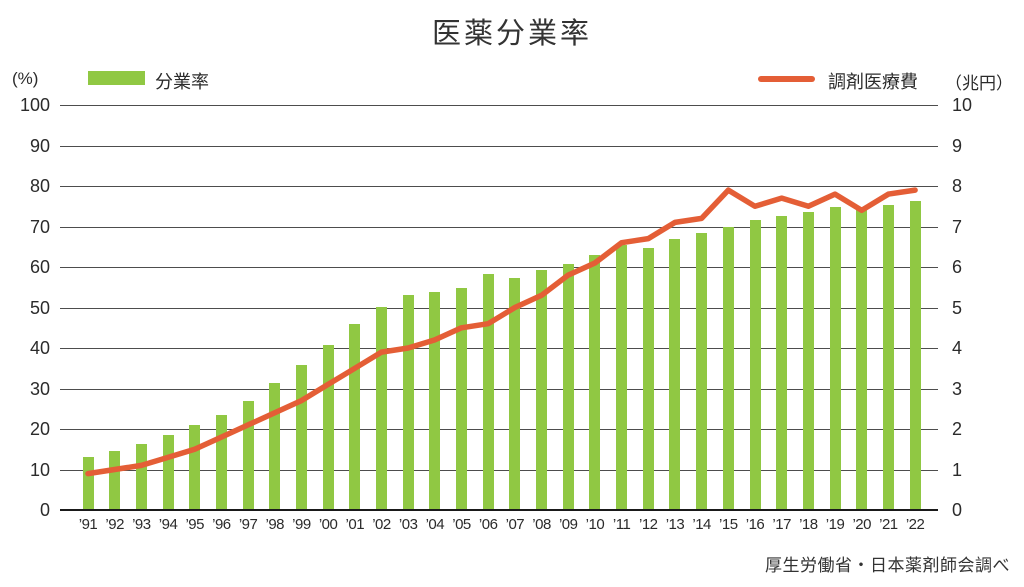 This screenshot has width=1024, height=587. I want to click on right-axis-tick-label: 10, so click(962, 105).